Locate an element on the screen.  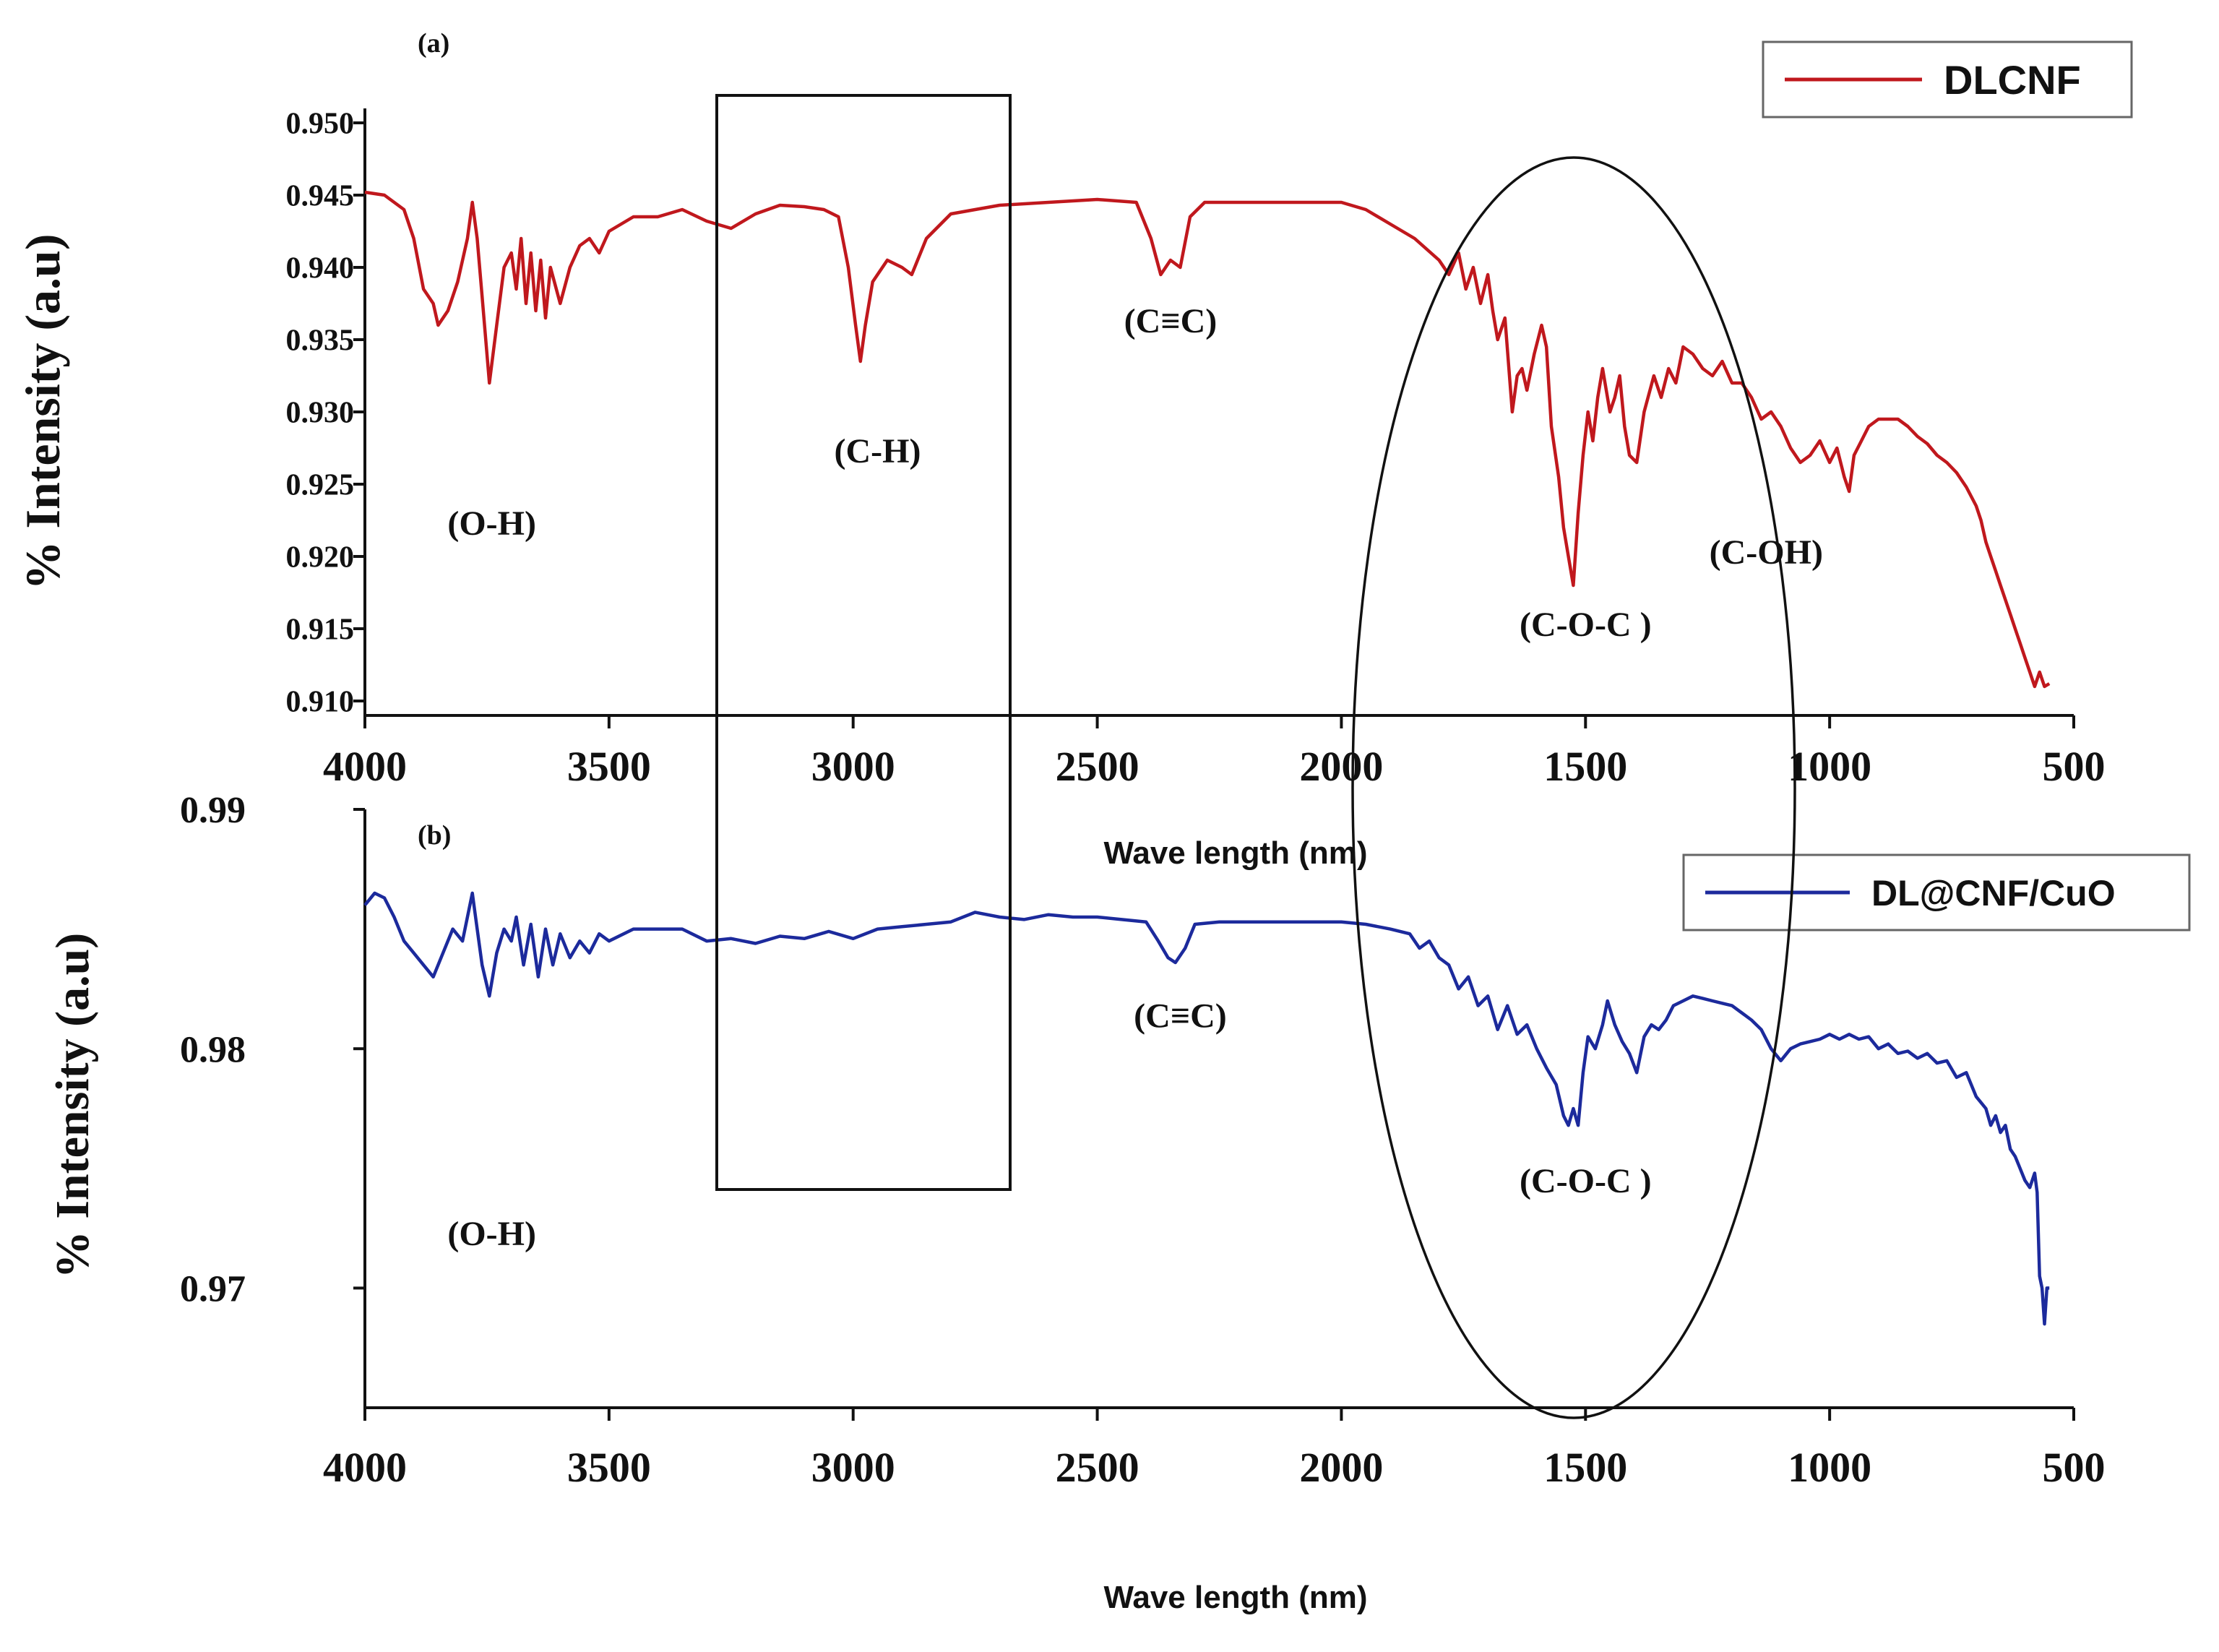
y-tick-label: 0.910 is located at coordinates (320, 702).